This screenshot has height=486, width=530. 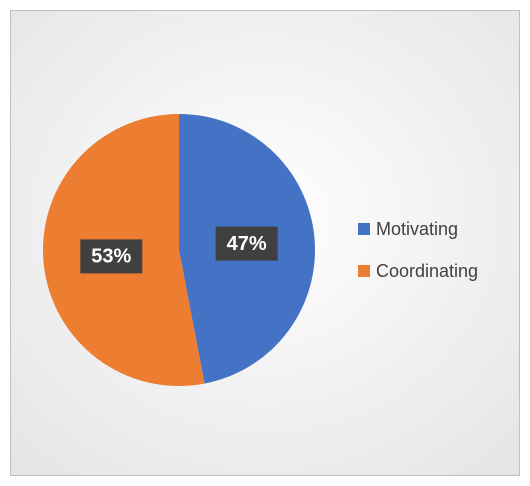 What do you see at coordinates (417, 229) in the screenshot?
I see `legend-label: Motivating` at bounding box center [417, 229].